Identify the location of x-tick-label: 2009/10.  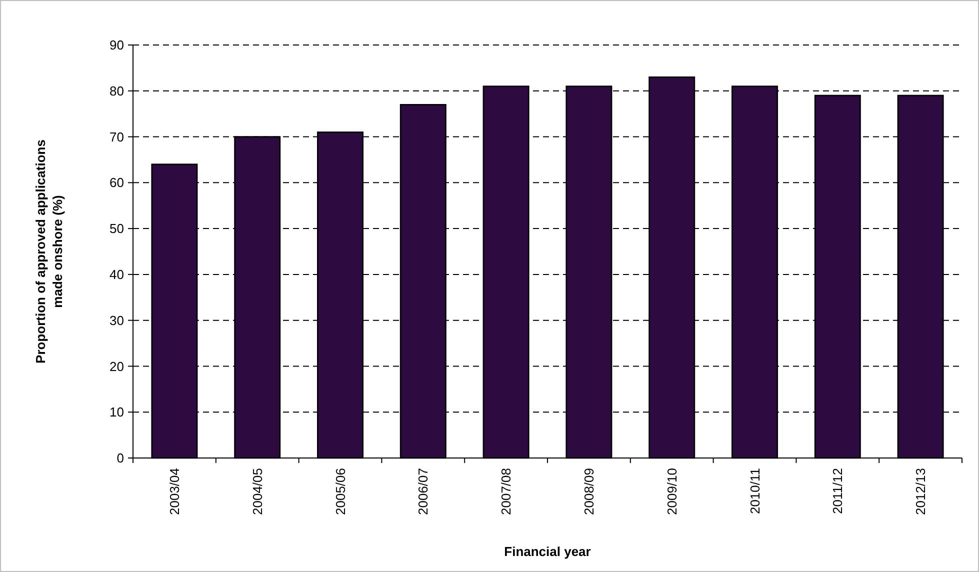
(672, 491).